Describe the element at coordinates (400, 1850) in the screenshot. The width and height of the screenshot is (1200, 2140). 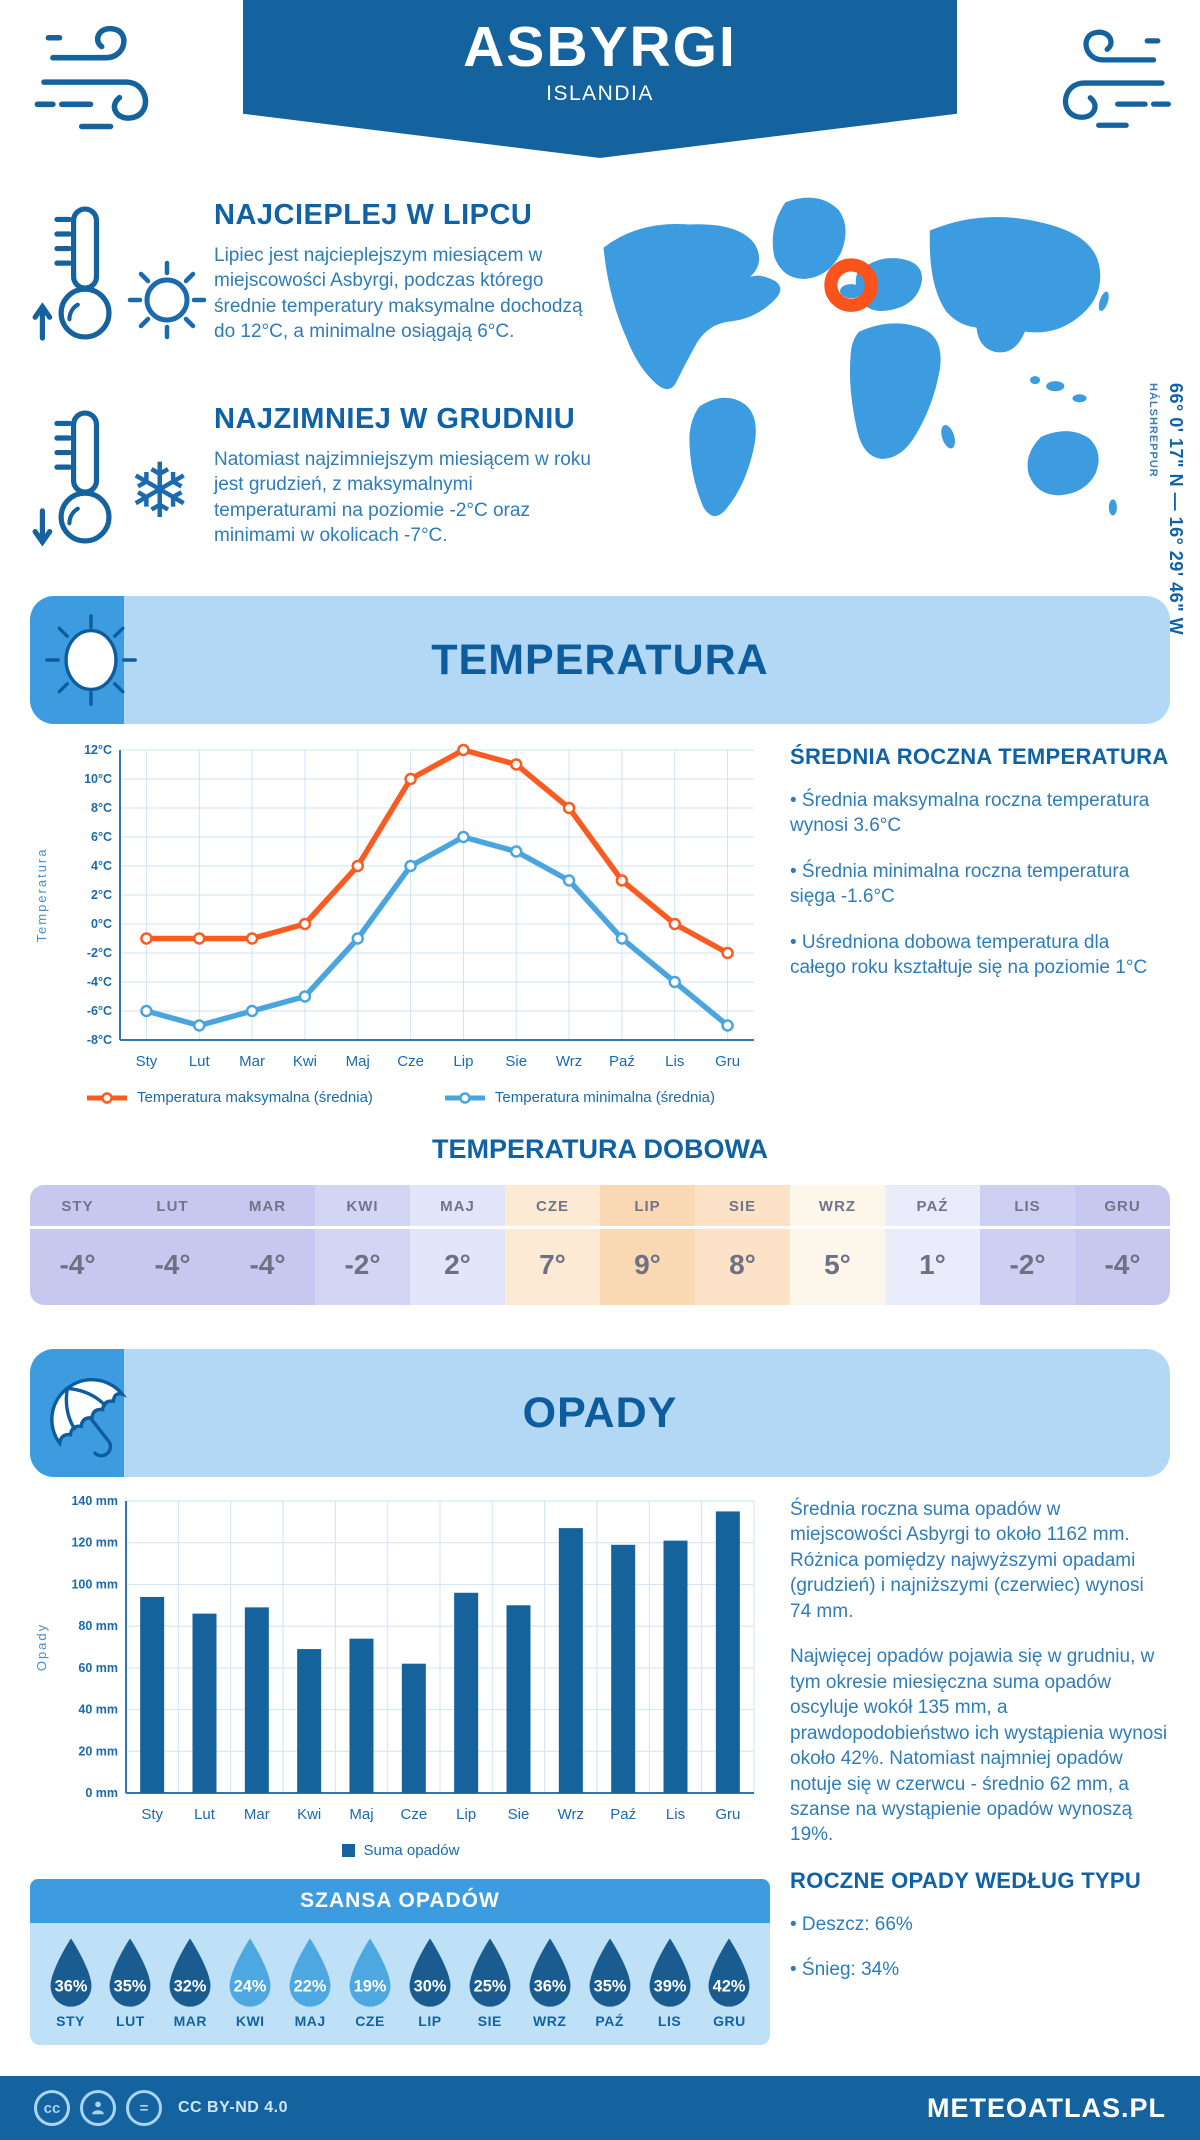
I see `precipitation-chart-legend: Suma opadów` at that location.